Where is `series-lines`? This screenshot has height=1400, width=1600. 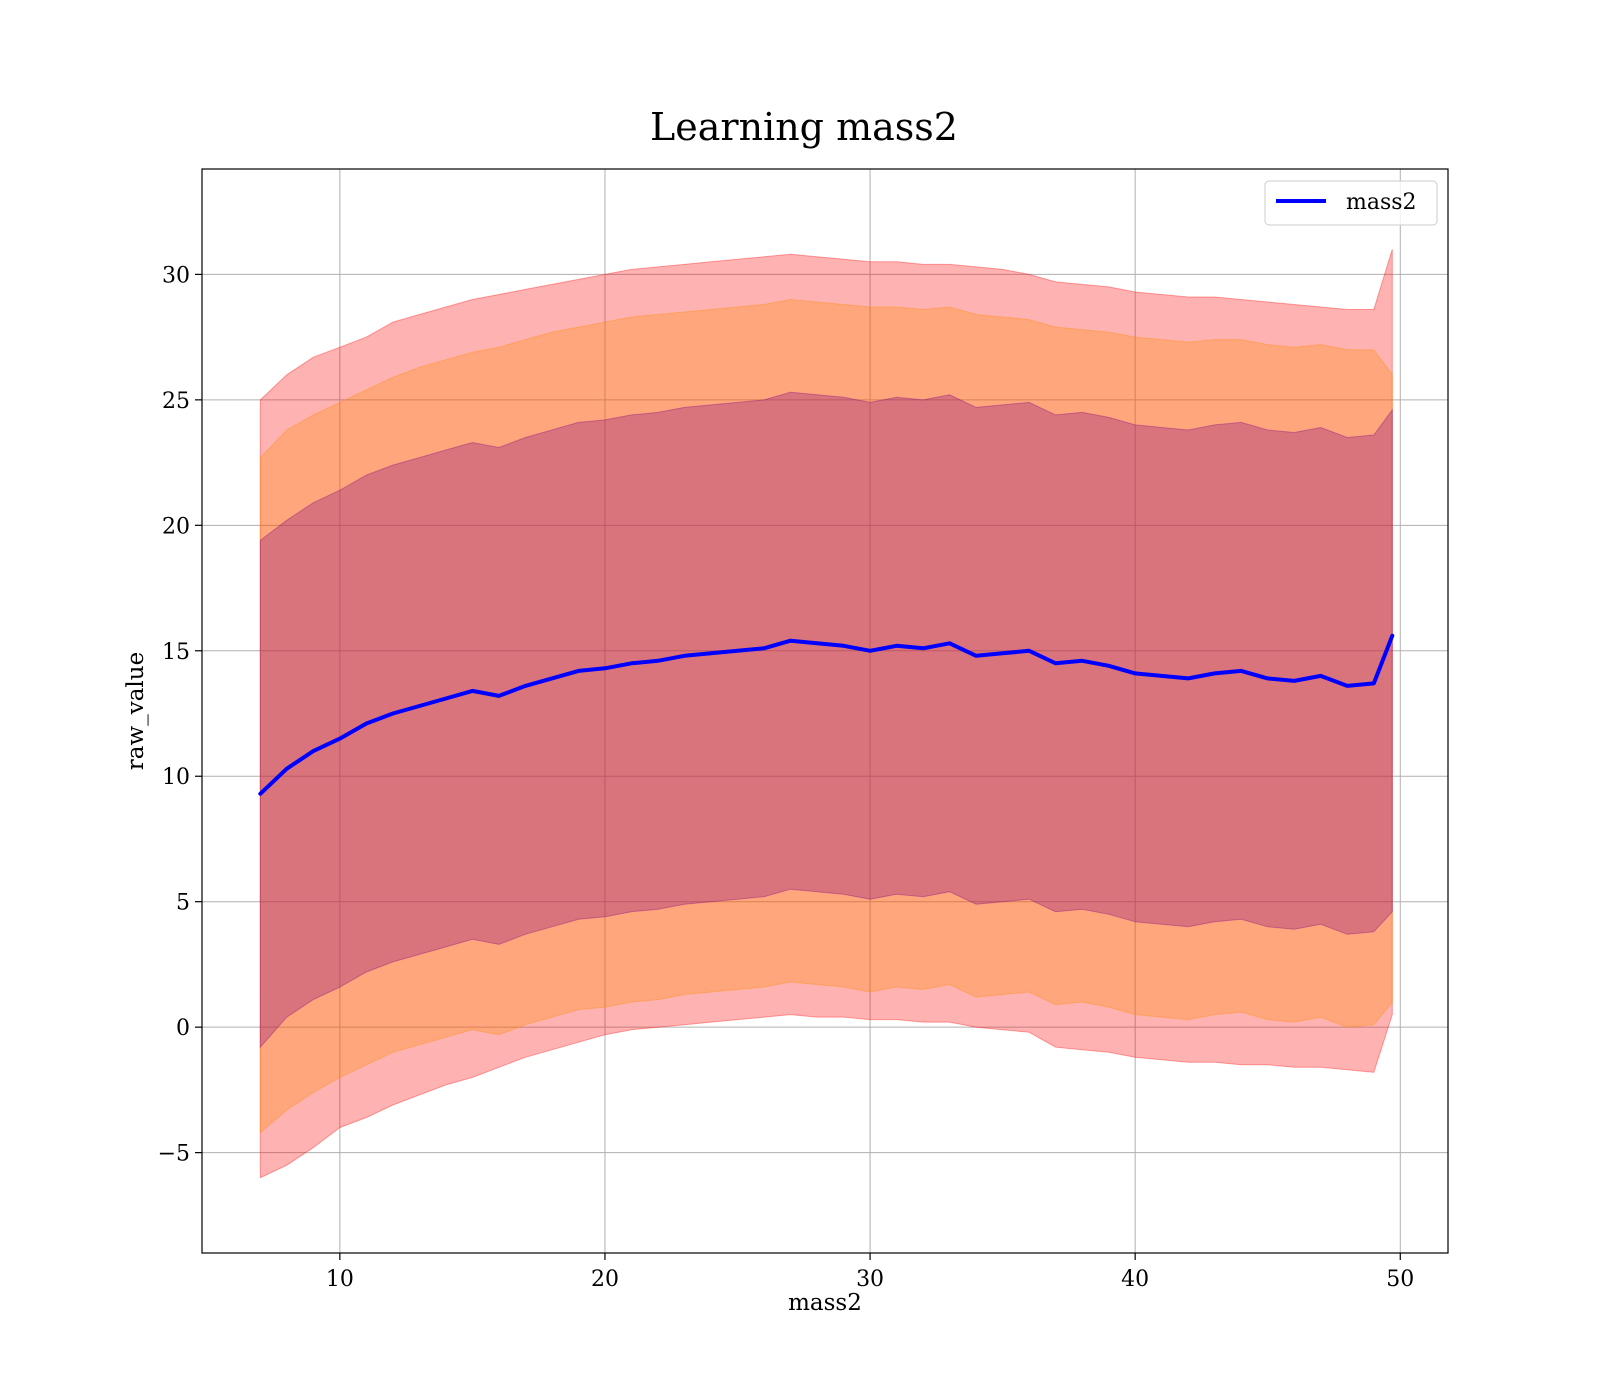
series-lines is located at coordinates (826, 714).